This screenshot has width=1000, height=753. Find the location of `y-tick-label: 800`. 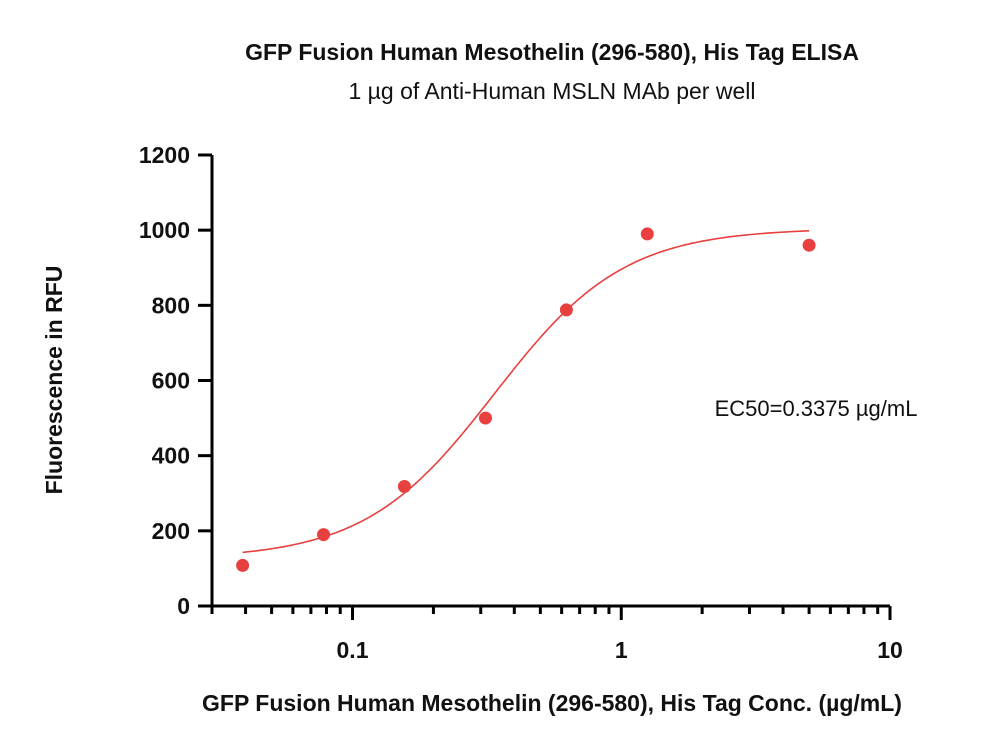

y-tick-label: 800 is located at coordinates (171, 305).